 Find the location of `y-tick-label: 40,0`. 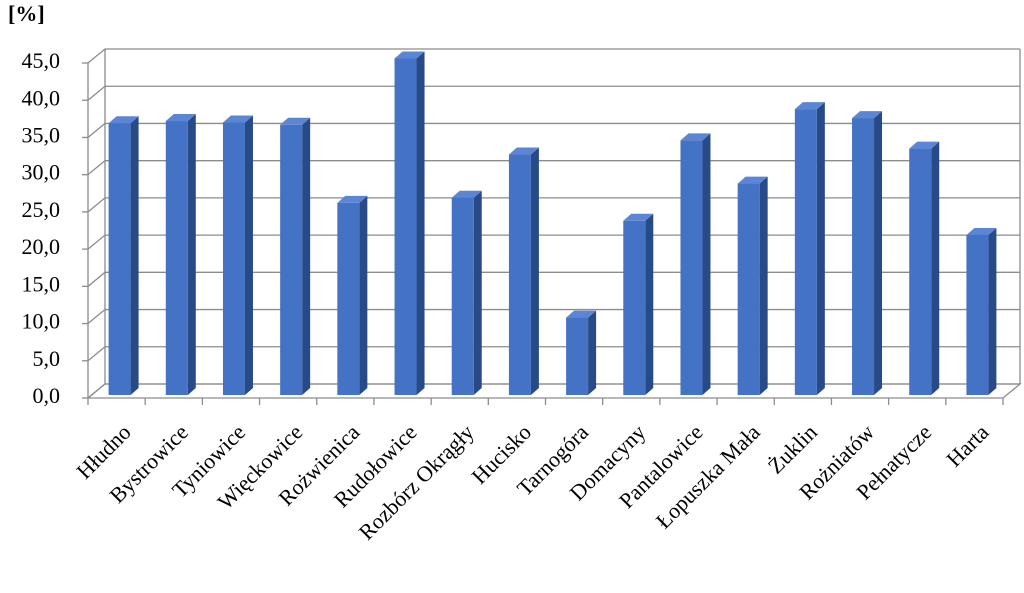

y-tick-label: 40,0 is located at coordinates (41, 97).